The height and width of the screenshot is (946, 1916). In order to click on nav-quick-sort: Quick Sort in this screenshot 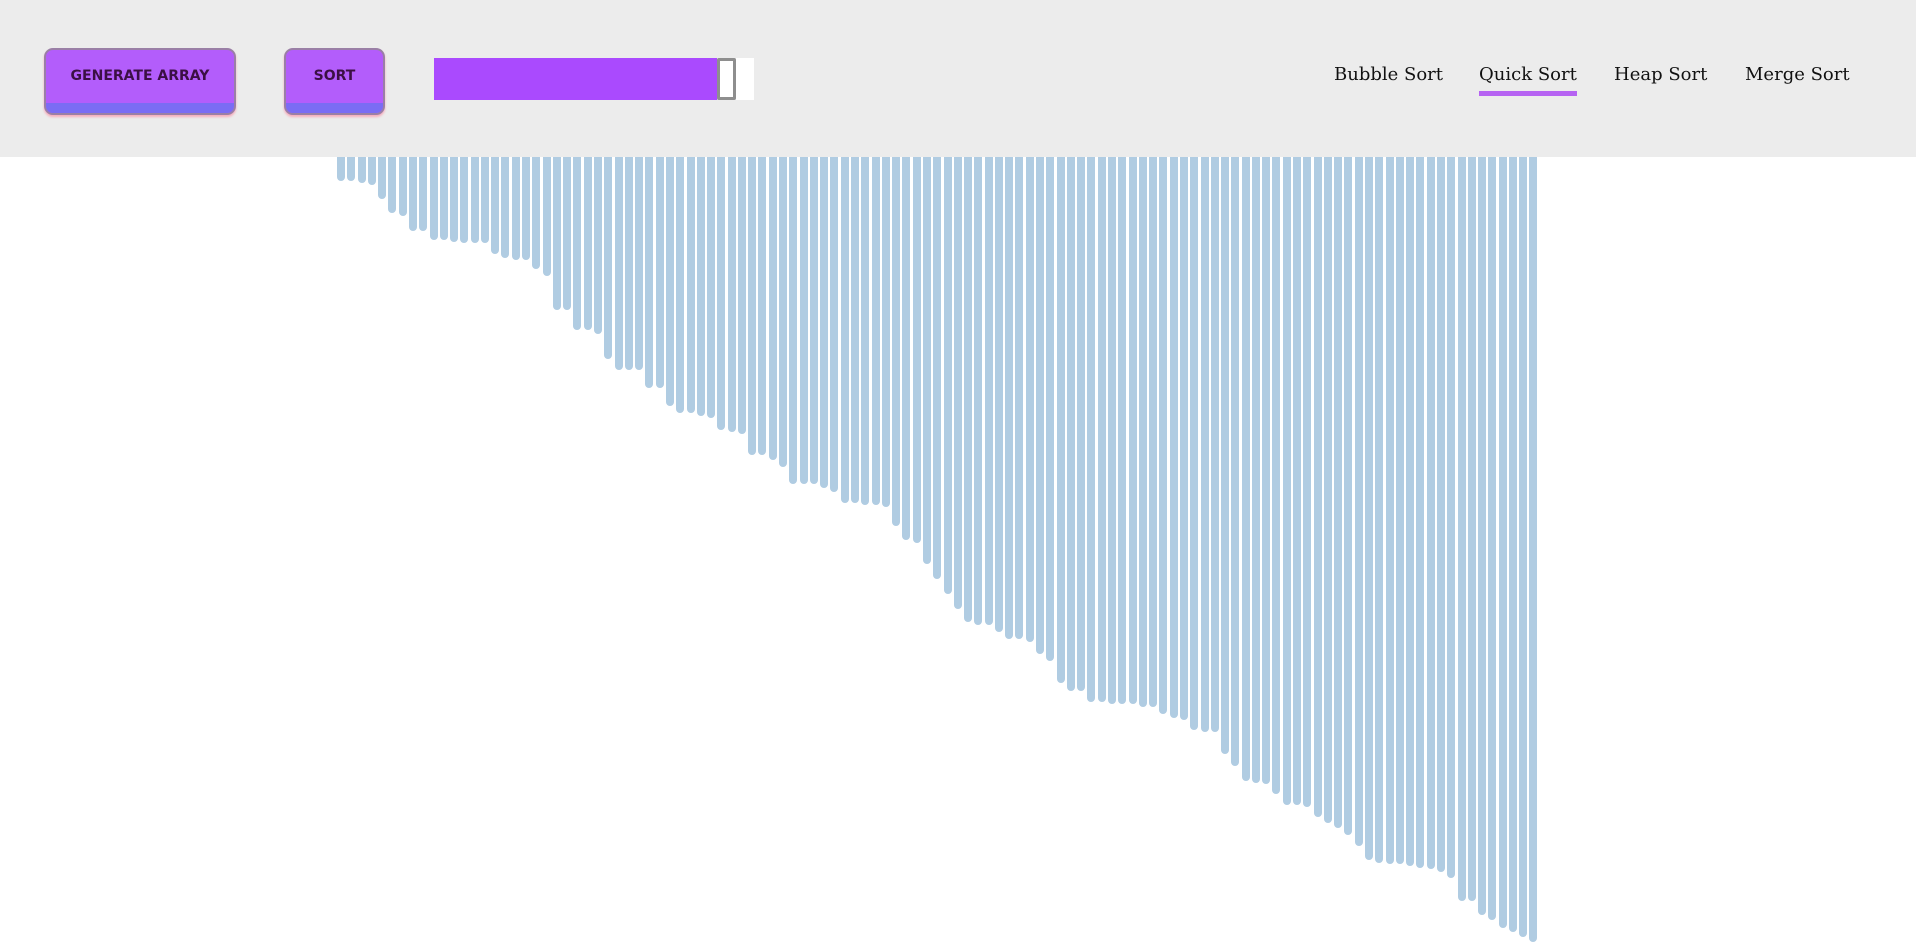, I will do `click(1528, 80)`.